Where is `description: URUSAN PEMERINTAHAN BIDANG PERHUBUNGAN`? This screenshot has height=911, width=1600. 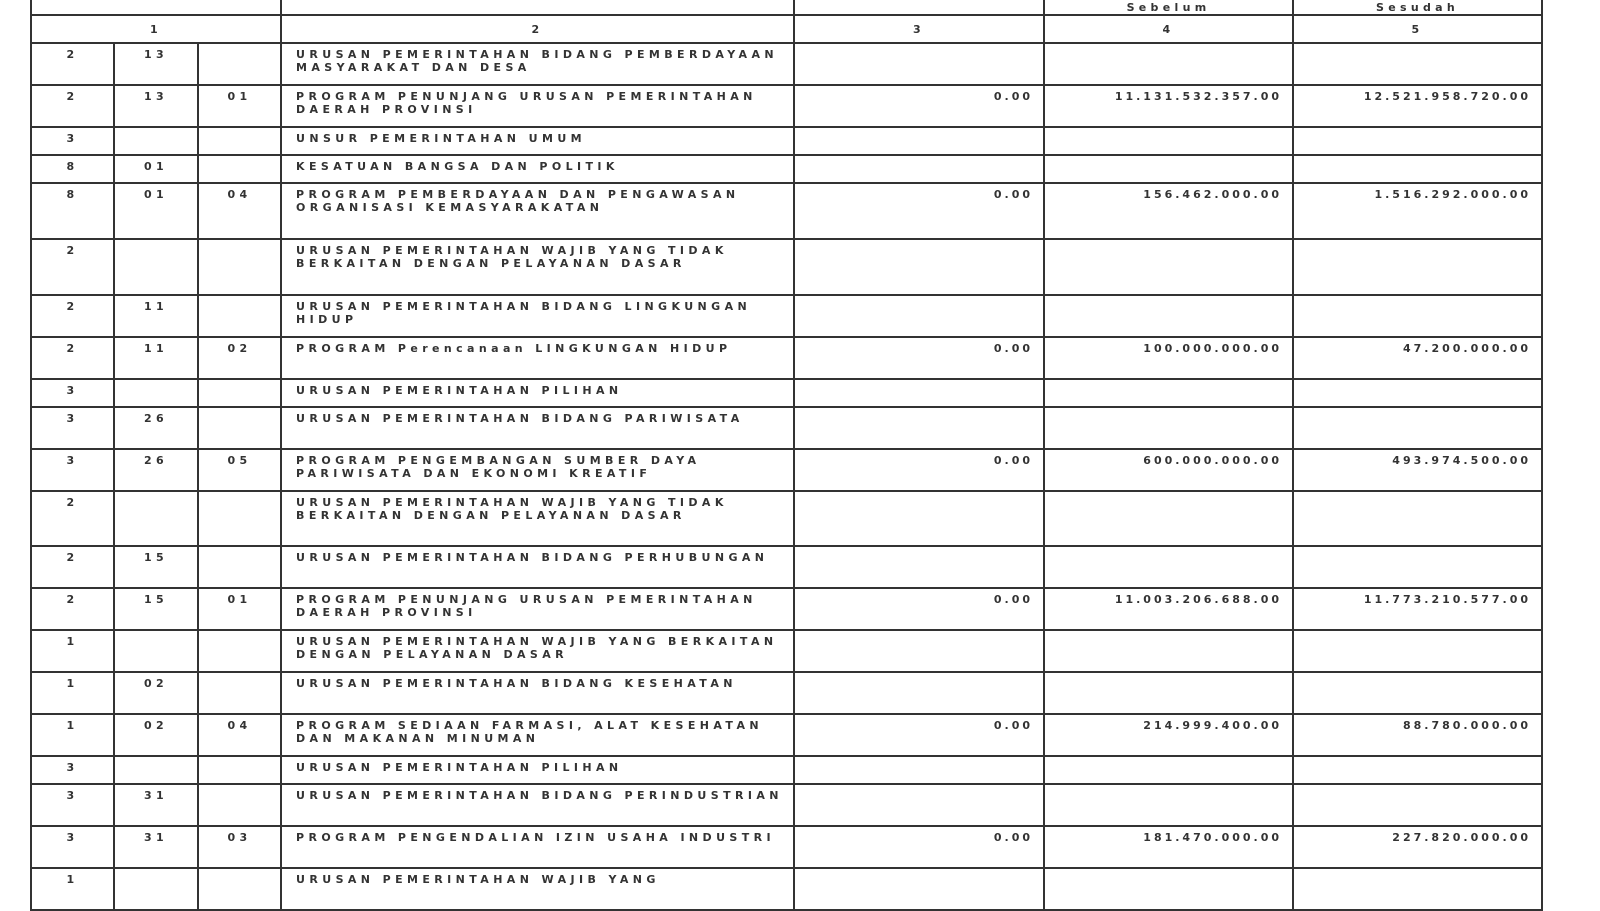
description: URUSAN PEMERINTAHAN BIDANG PERHUBUNGAN is located at coordinates (538, 567).